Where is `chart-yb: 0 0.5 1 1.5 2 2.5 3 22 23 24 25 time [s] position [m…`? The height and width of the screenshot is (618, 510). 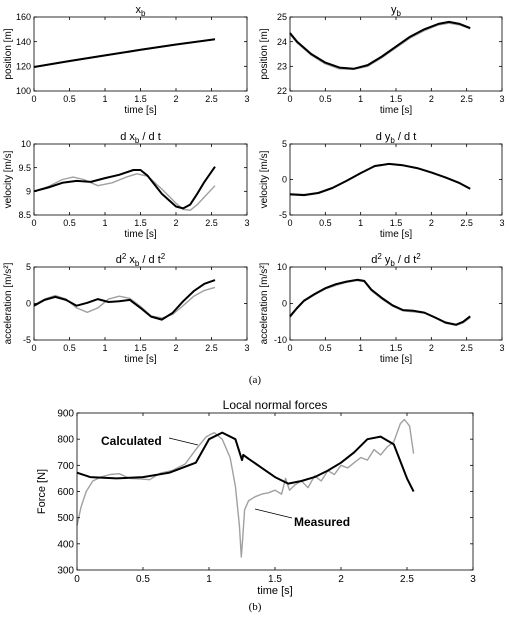
chart-yb: 0 0.5 1 1.5 2 2.5 3 22 23 24 25 time [s] position [m… is located at coordinates (382, 60).